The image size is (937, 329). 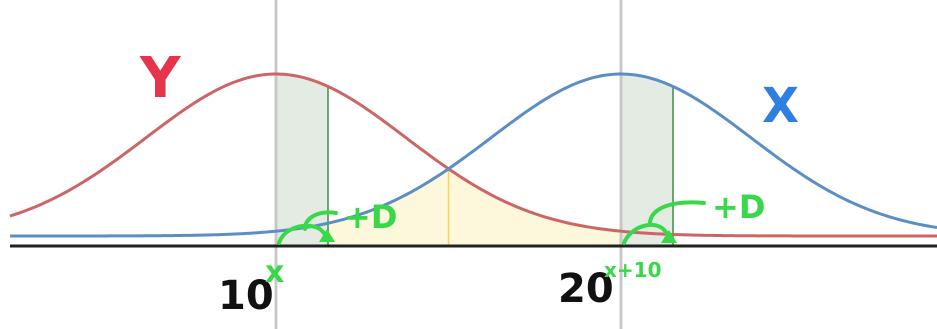 What do you see at coordinates (370, 217) in the screenshot?
I see `shift-label-left: +D` at bounding box center [370, 217].